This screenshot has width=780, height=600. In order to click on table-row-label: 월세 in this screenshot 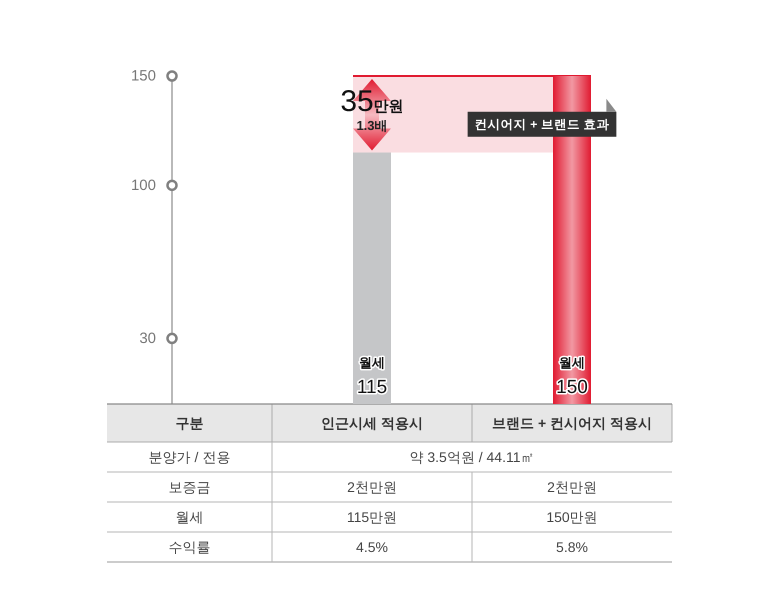, I will do `click(190, 517)`.